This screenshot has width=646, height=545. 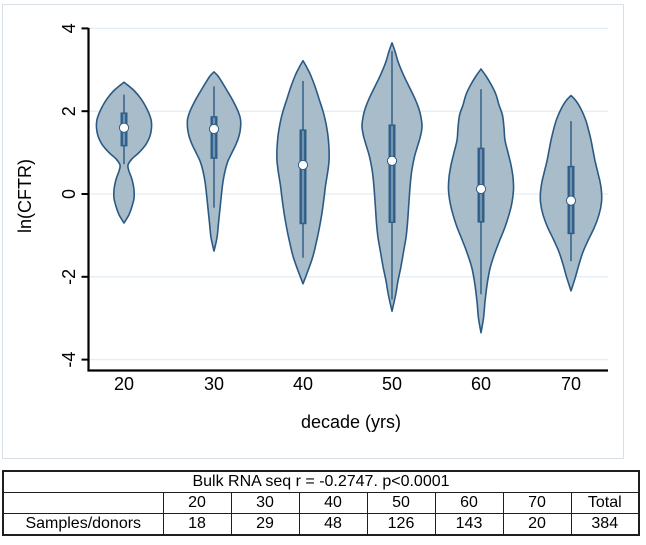 I want to click on table-header-cell: 40, so click(x=333, y=503).